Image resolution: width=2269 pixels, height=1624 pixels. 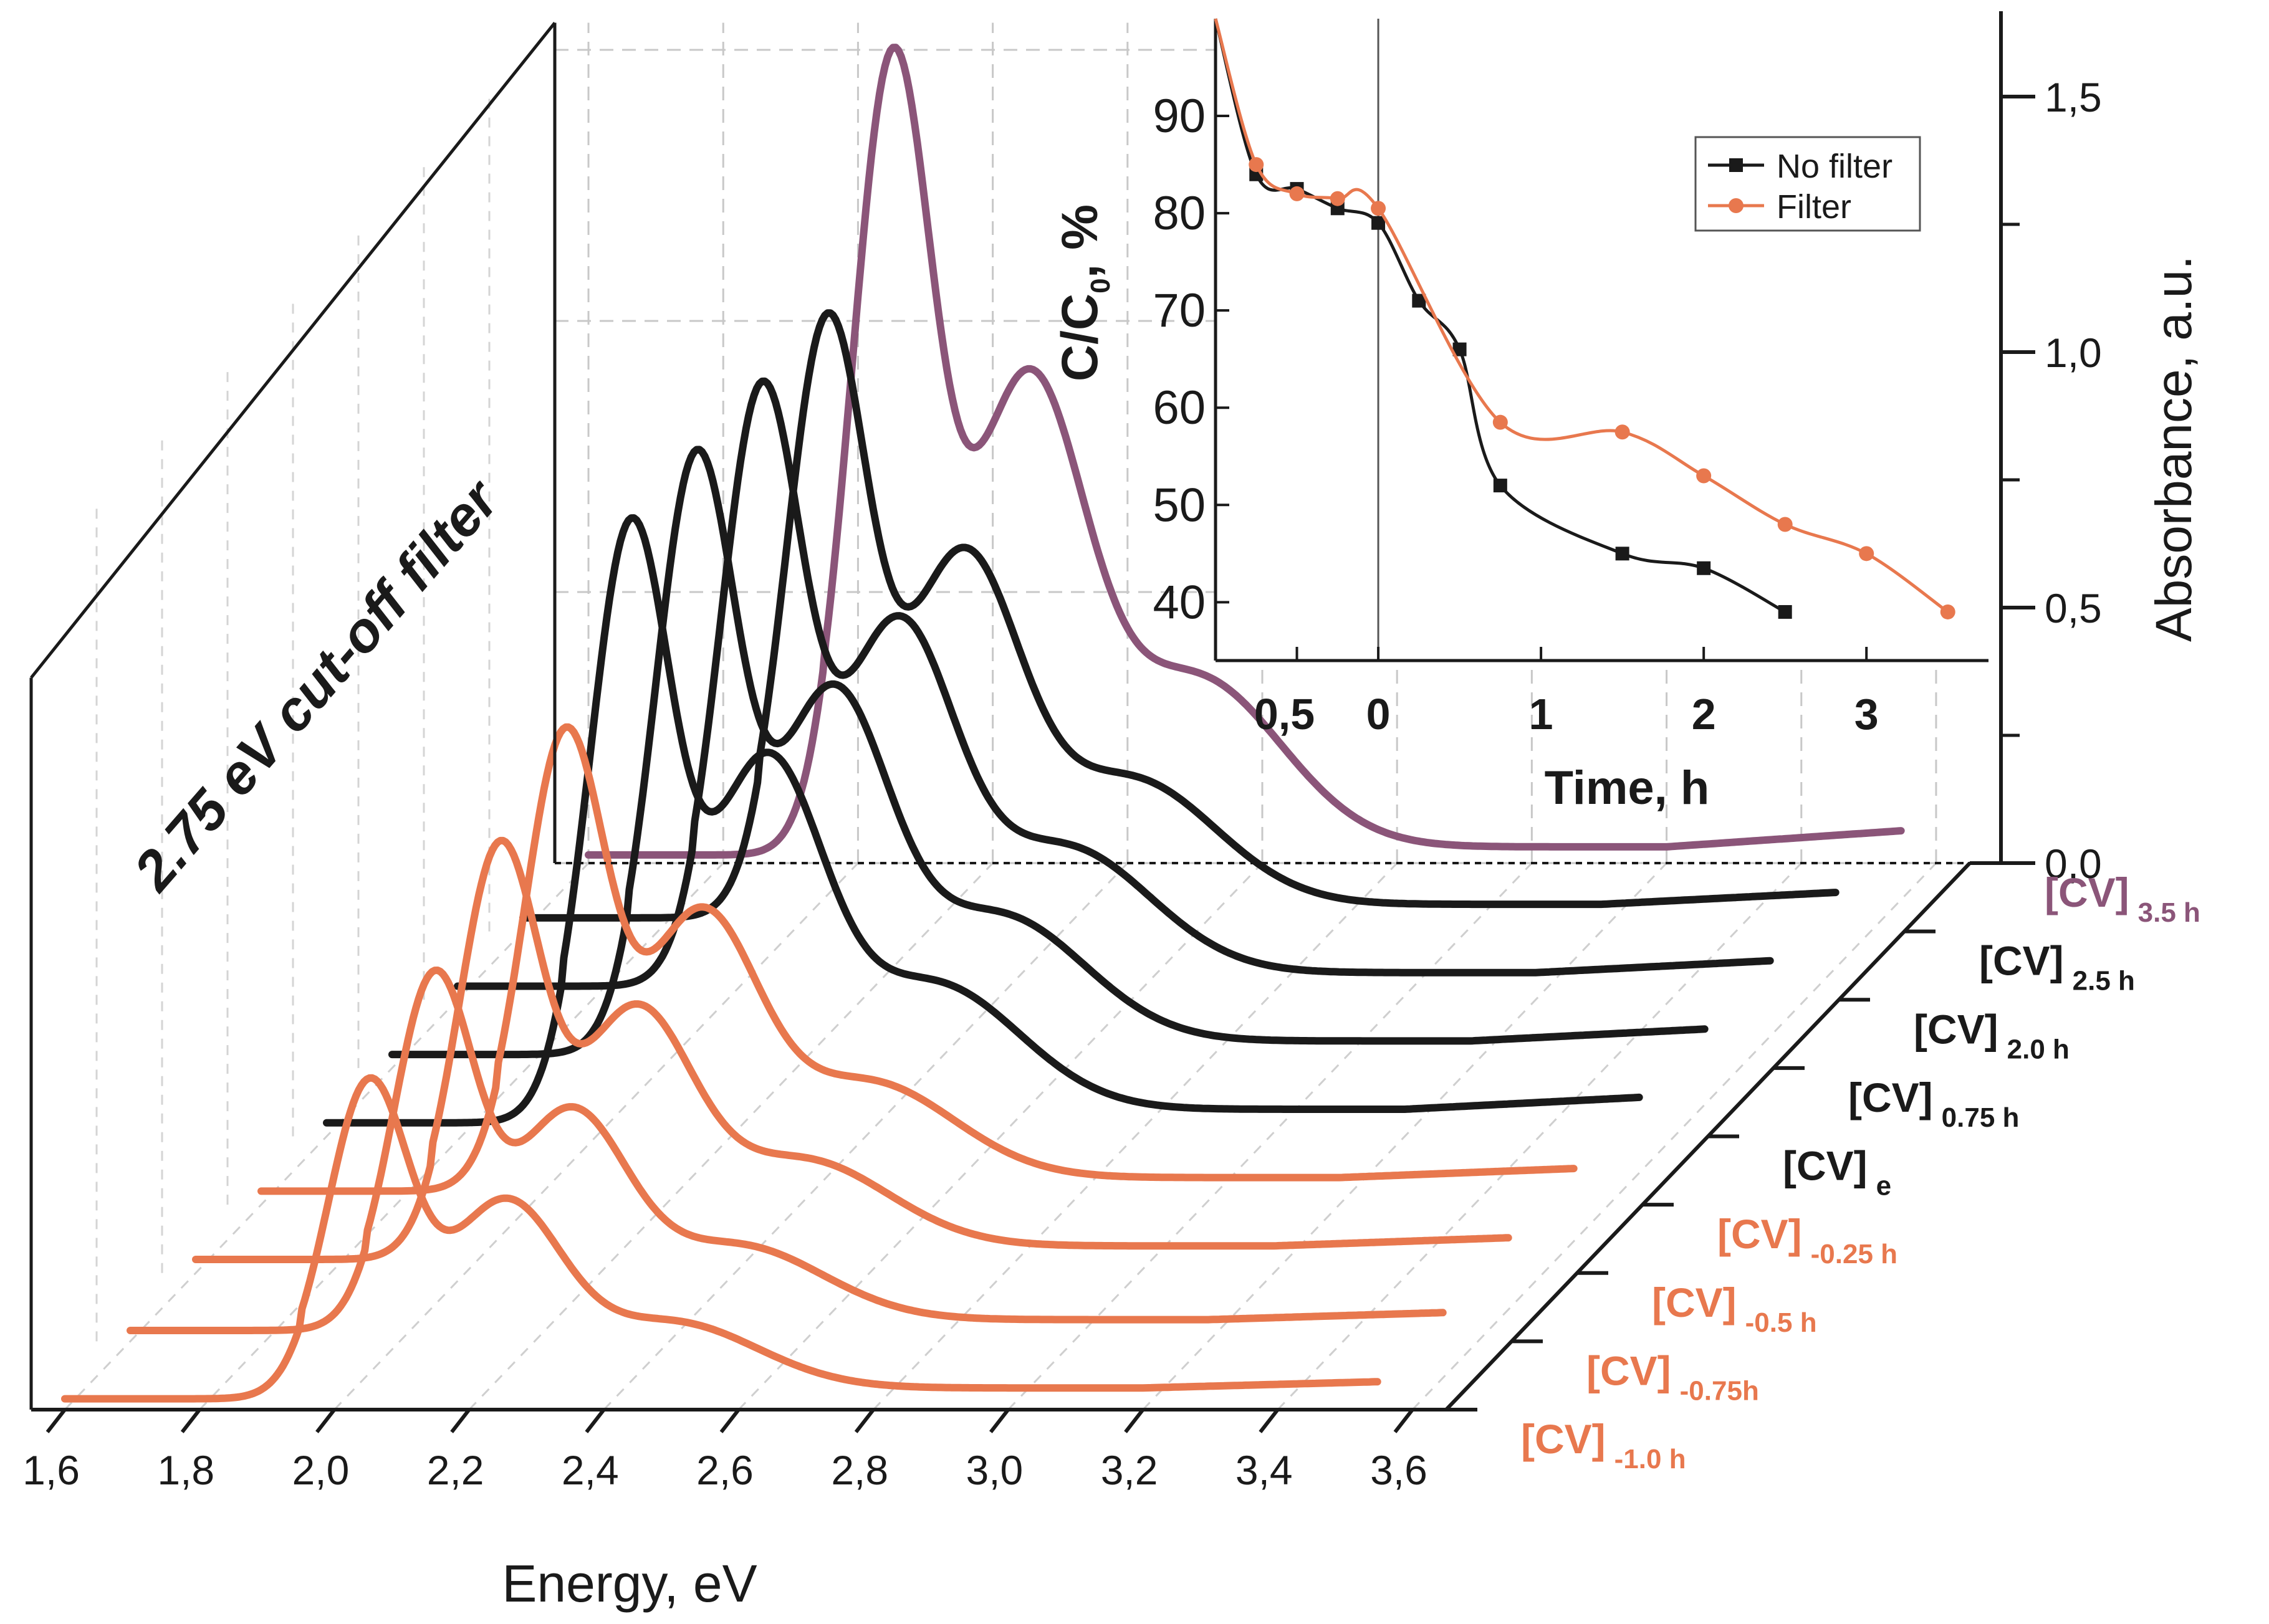 I want to click on wall-frame-line, so click(x=293, y=350).